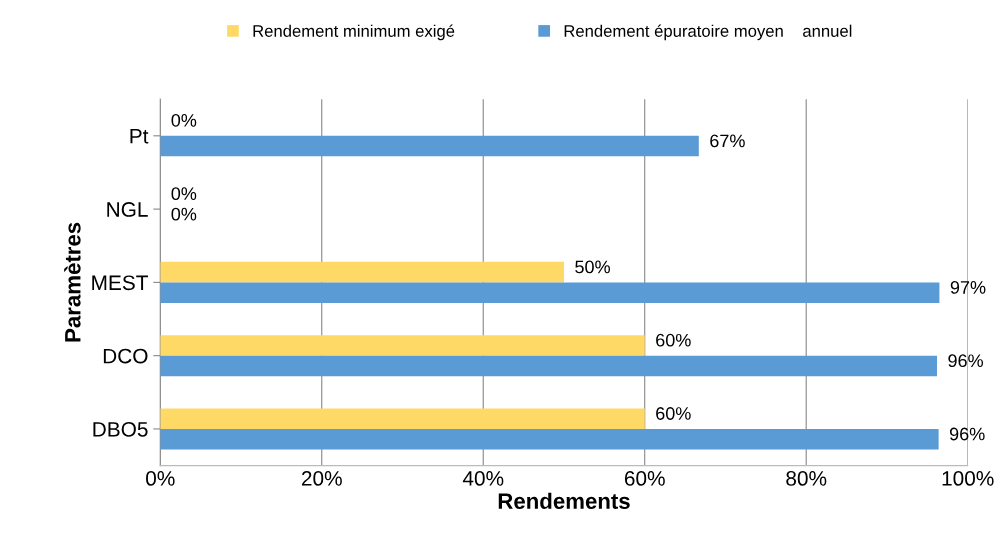  What do you see at coordinates (968, 287) in the screenshot?
I see `data-label: 97%` at bounding box center [968, 287].